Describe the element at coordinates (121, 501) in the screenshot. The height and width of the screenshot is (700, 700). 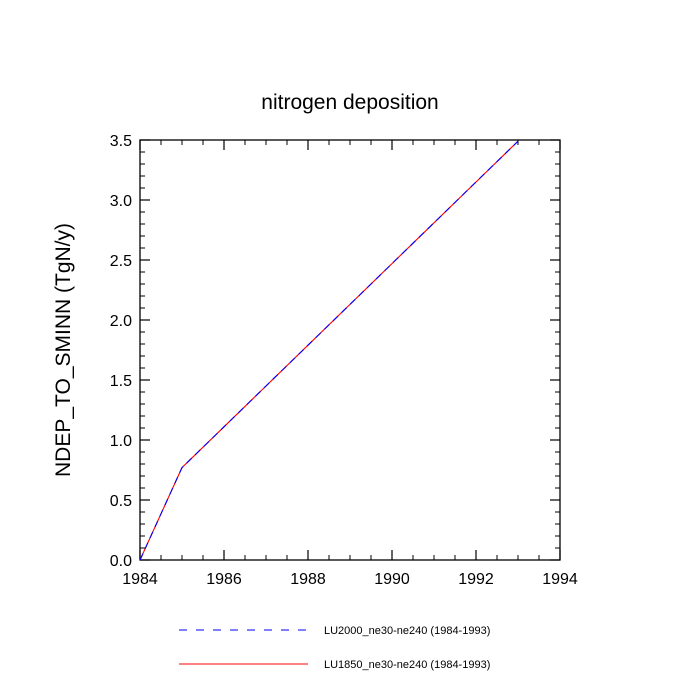
I see `y-tick-label: 0.5` at that location.